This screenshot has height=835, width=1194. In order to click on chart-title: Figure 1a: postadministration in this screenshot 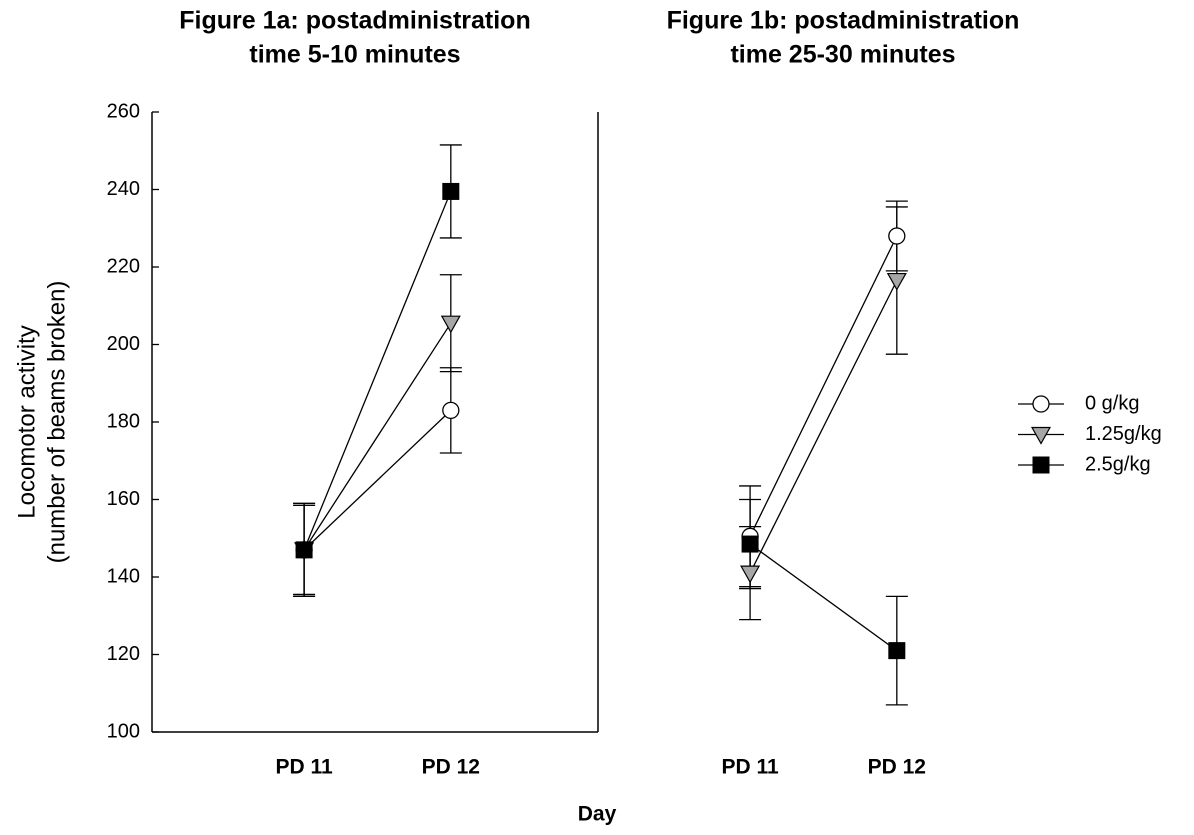, I will do `click(354, 21)`.